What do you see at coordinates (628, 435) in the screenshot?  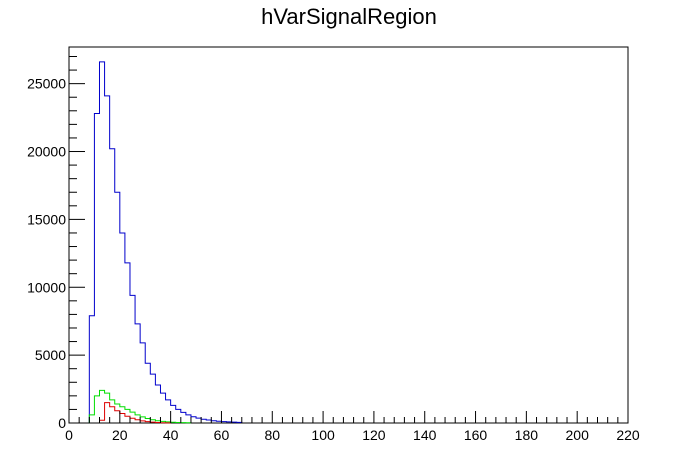 I see `x-tick-label: 220` at bounding box center [628, 435].